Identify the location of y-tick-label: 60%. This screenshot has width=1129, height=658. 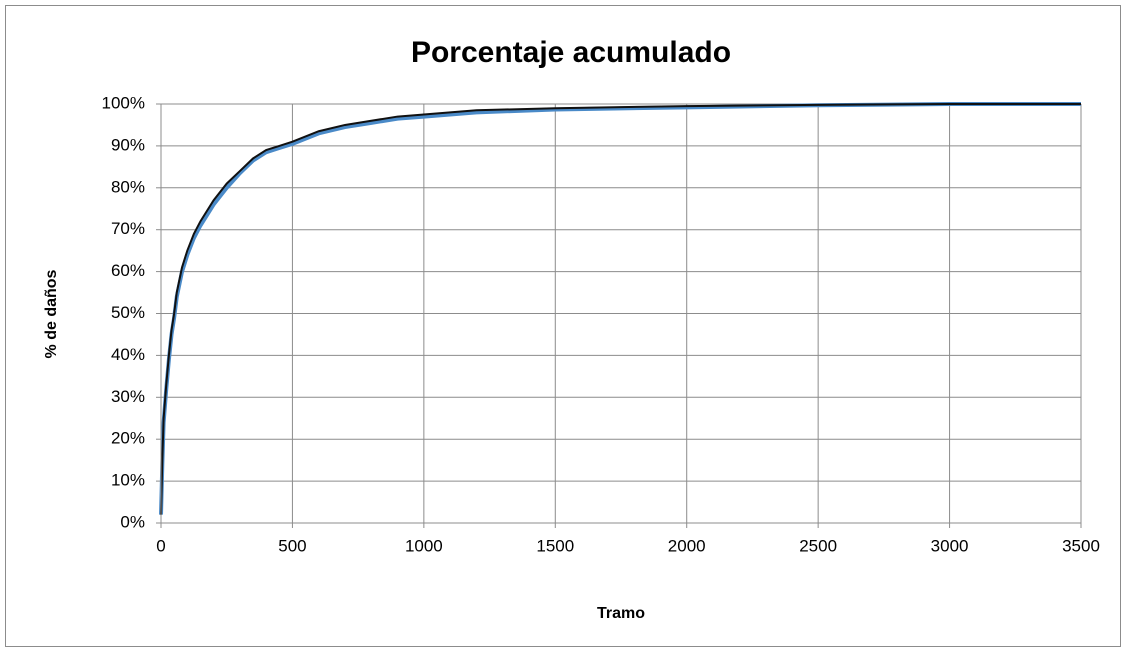
(128, 270).